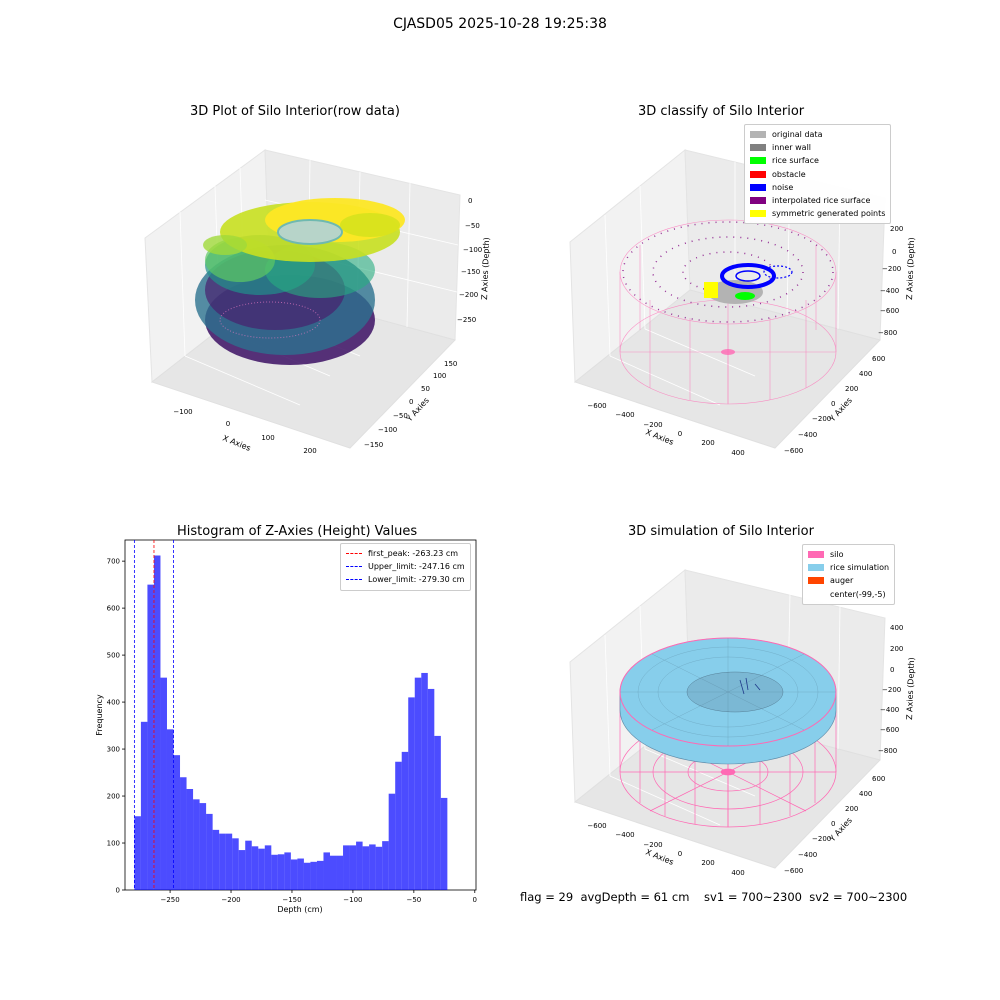 This screenshot has width=1000, height=1000. I want to click on legend-line, so click(354, 567).